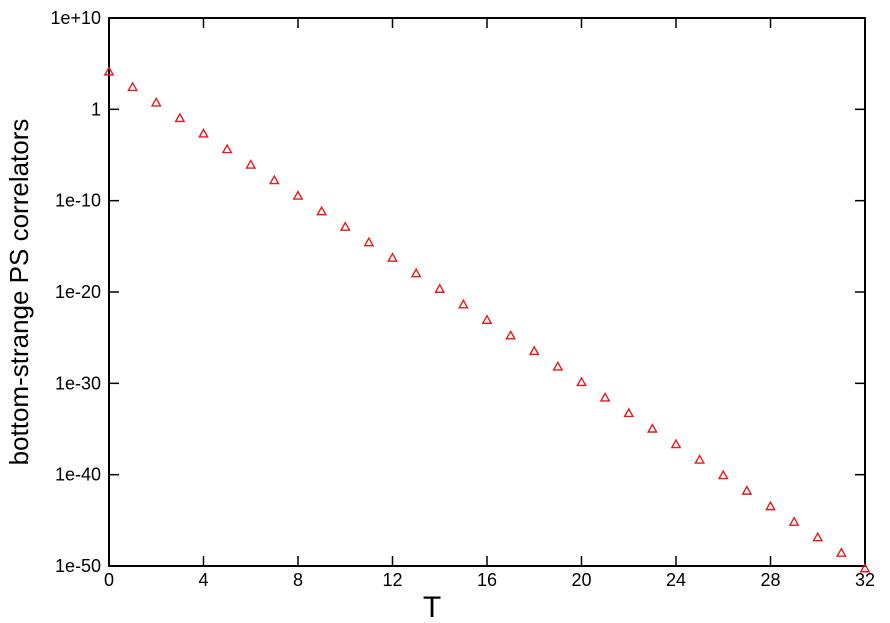 This screenshot has width=890, height=623. Describe the element at coordinates (865, 580) in the screenshot. I see `x-tick-label: 32` at that location.